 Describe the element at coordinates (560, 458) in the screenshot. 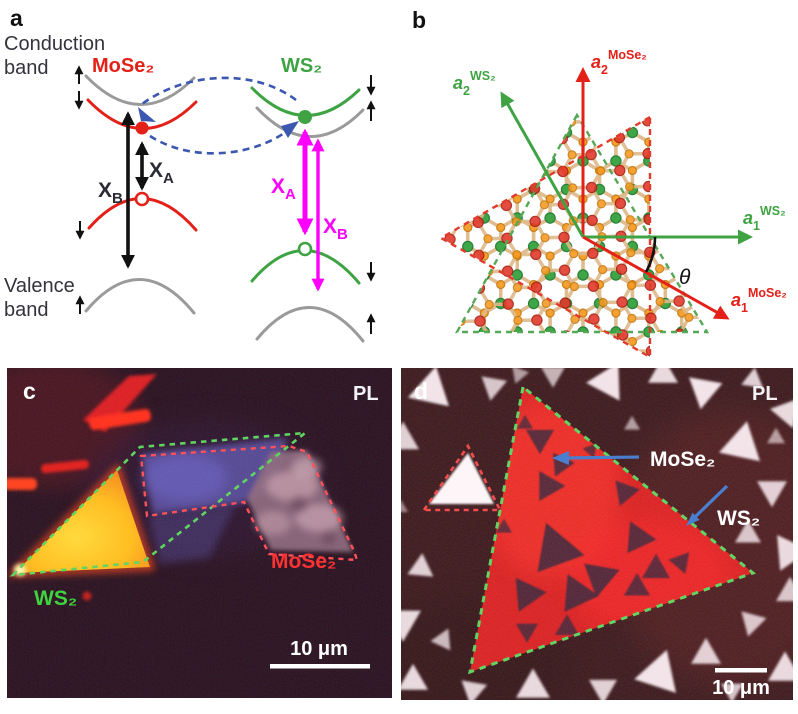

I see `mose2-pointer-arrowhead` at that location.